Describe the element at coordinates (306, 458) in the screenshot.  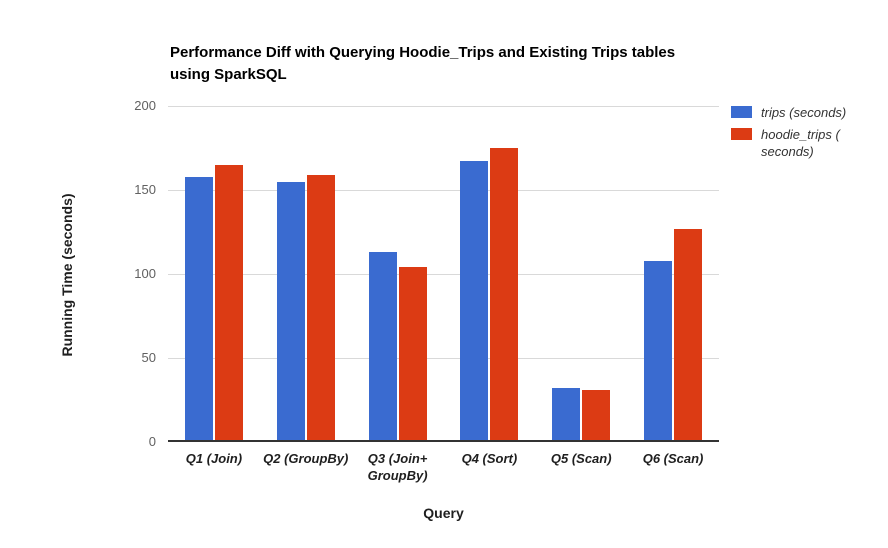
I see `x-tick-label: Q2 (GroupBy)` at that location.